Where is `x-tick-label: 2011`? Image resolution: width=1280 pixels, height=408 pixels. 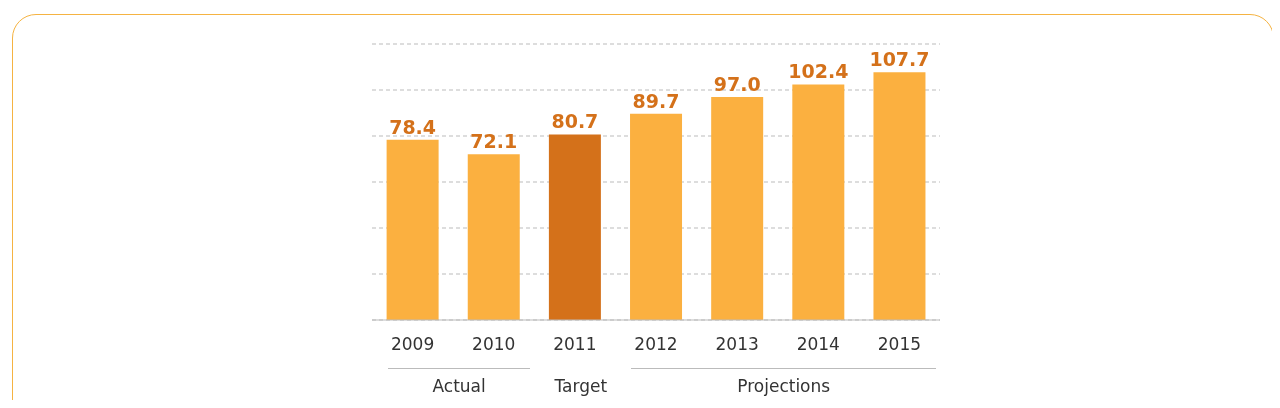
x-tick-label: 2011 is located at coordinates (575, 344).